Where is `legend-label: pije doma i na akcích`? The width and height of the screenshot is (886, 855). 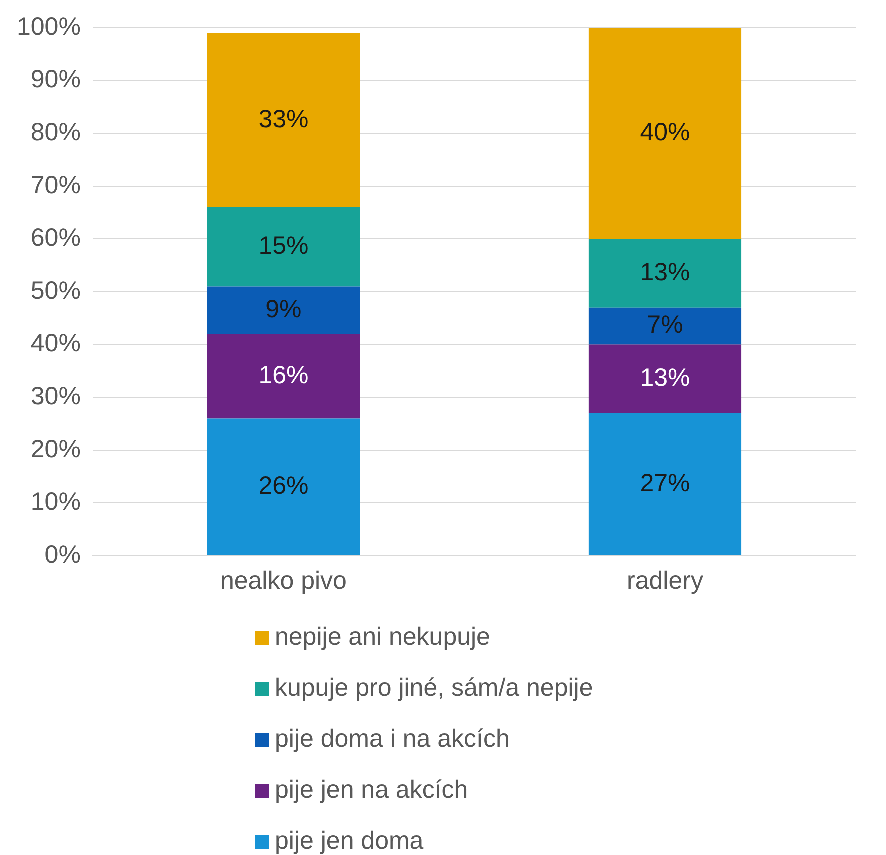
legend-label: pije doma i na akcích is located at coordinates (392, 739).